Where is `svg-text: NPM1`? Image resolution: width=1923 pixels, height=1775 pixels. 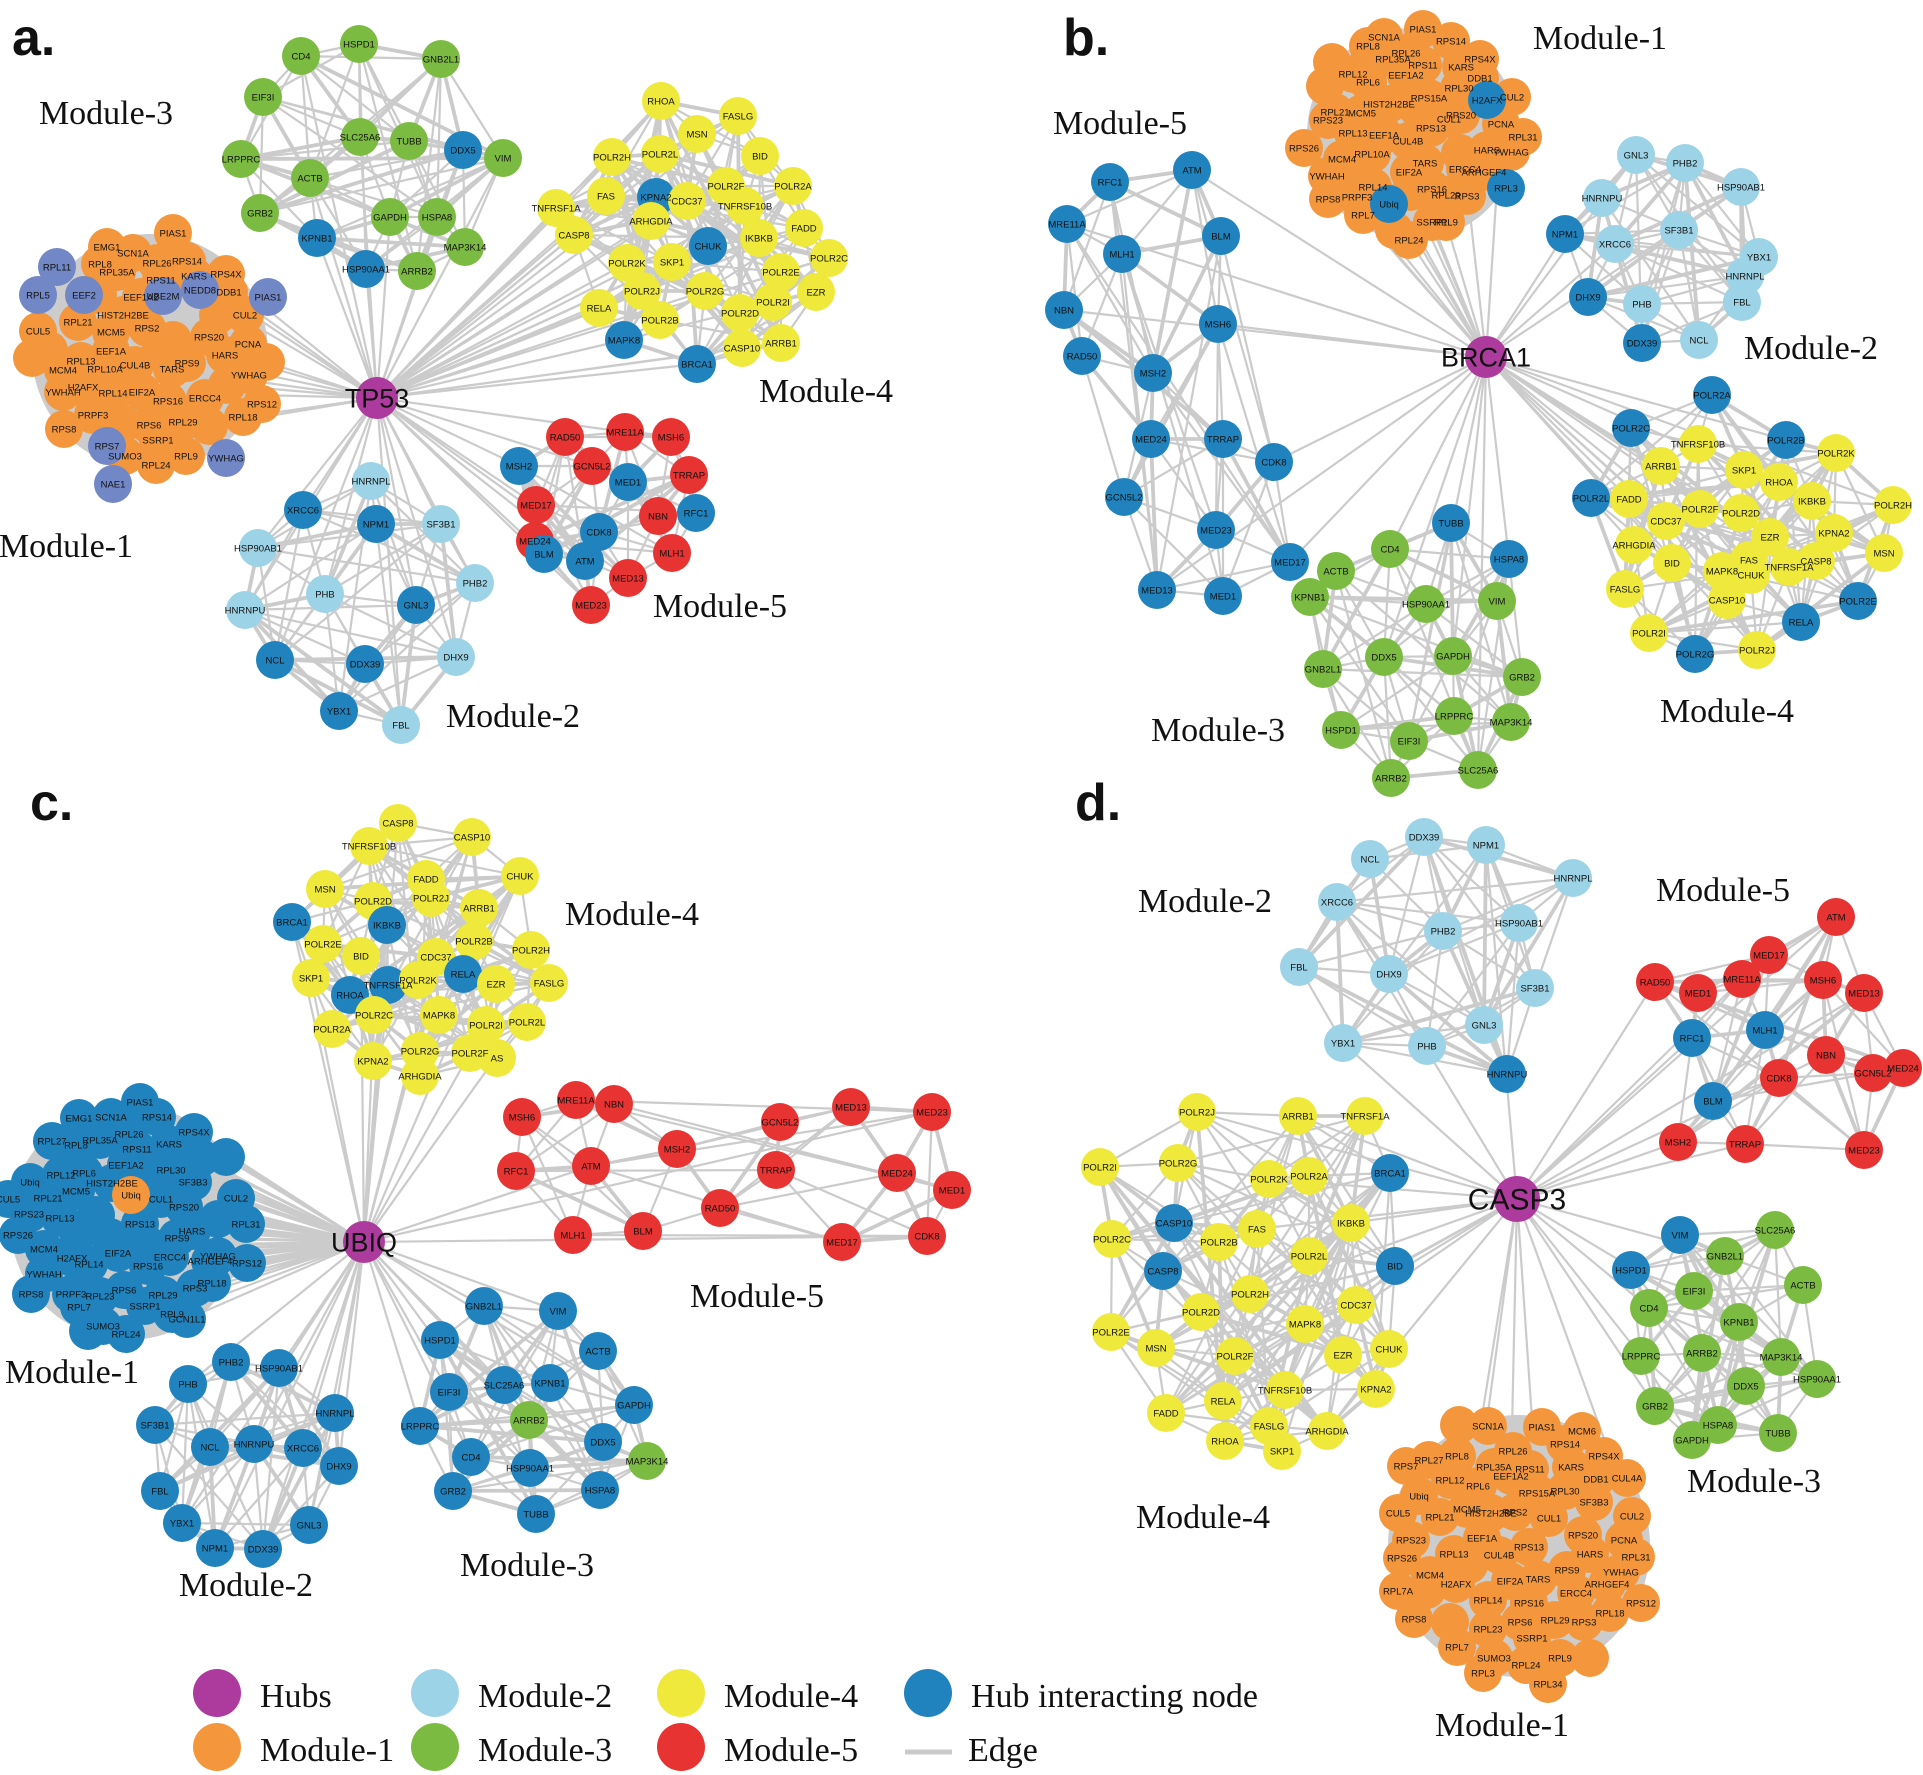 svg-text: NPM1 is located at coordinates (1565, 234).